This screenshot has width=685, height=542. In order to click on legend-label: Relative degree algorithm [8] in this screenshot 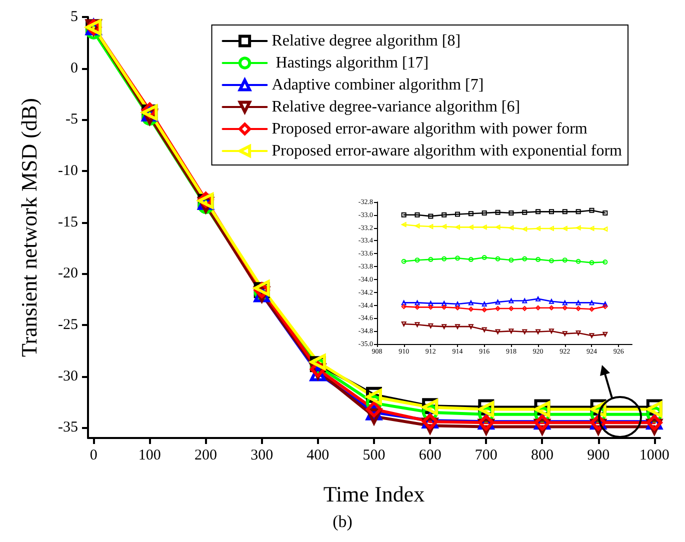, I will do `click(366, 41)`.